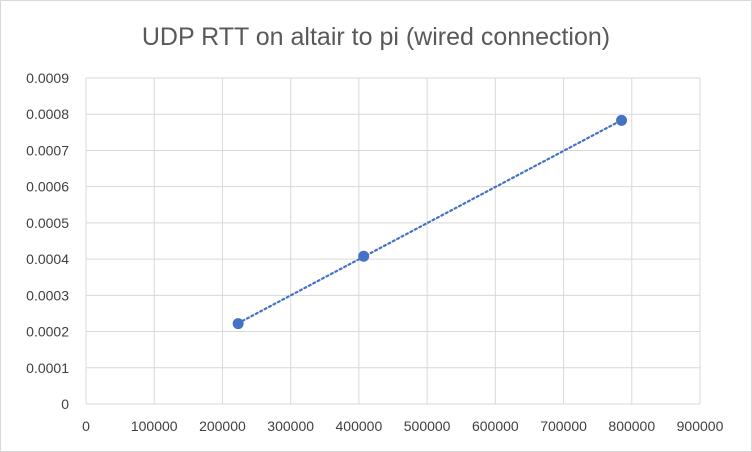 This screenshot has height=452, width=752. Describe the element at coordinates (563, 426) in the screenshot. I see `x-tick-label: 700000` at that location.